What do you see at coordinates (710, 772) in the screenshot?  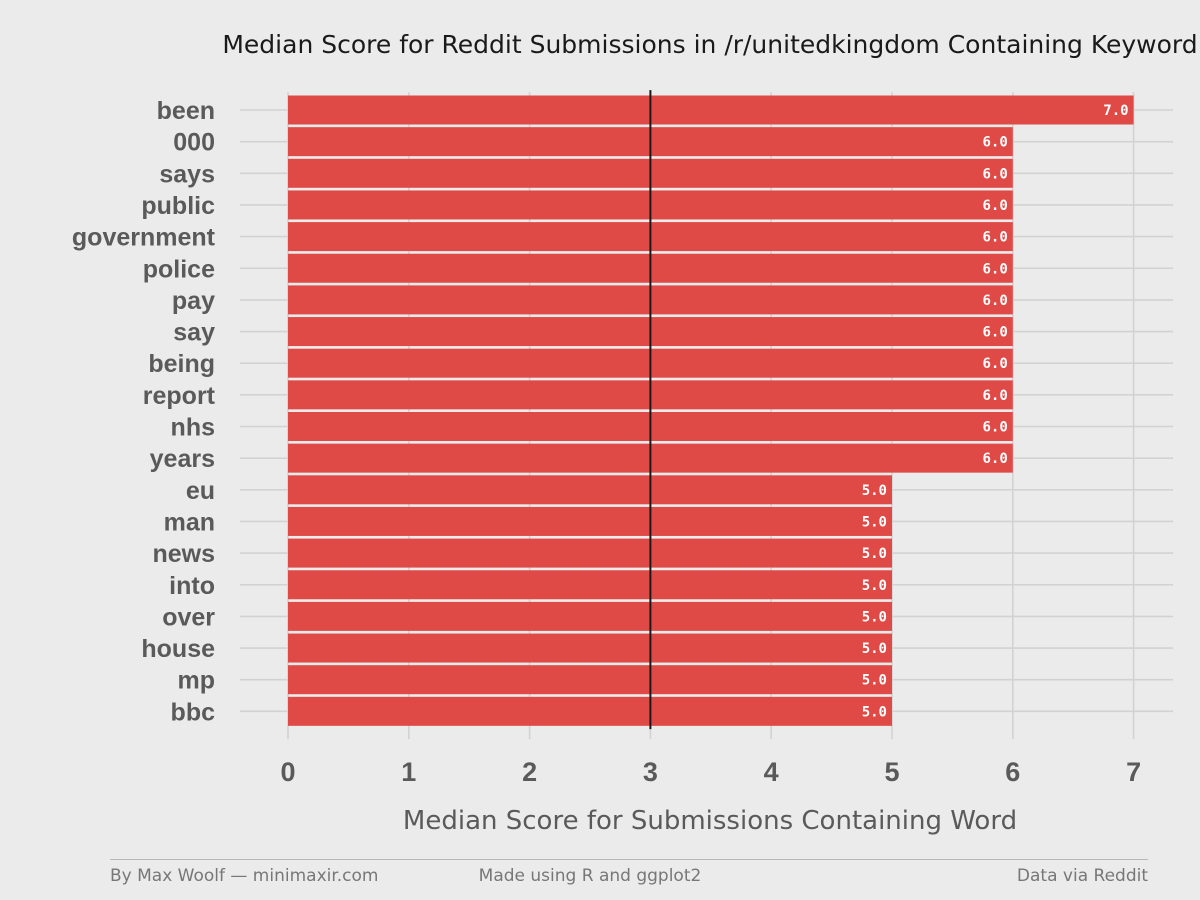 I see `x-axis-tick-labels: 0 1 2 3 4 5 6 7` at bounding box center [710, 772].